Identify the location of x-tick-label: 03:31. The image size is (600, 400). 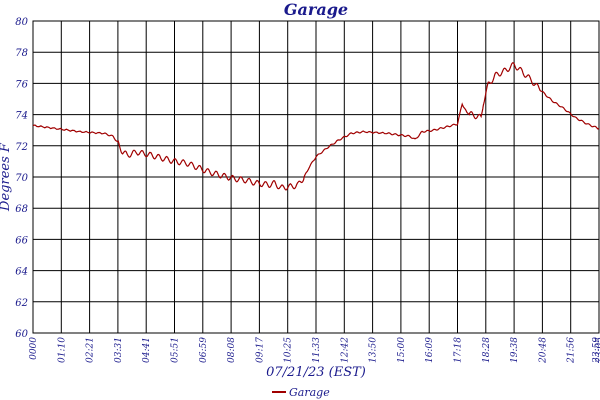
(119, 350).